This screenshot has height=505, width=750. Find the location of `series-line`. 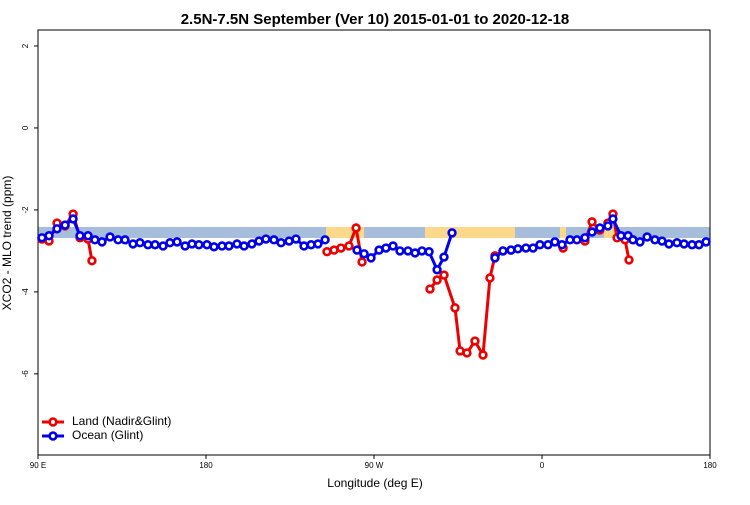

series-line is located at coordinates (470, 304).